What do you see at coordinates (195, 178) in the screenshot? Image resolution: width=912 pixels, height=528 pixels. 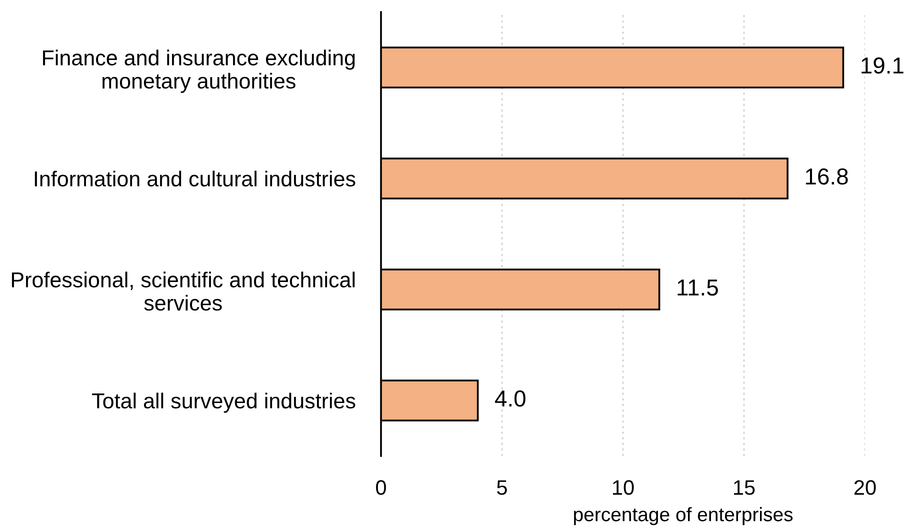 I see `y-tick-label: Information and cultural industries` at bounding box center [195, 178].